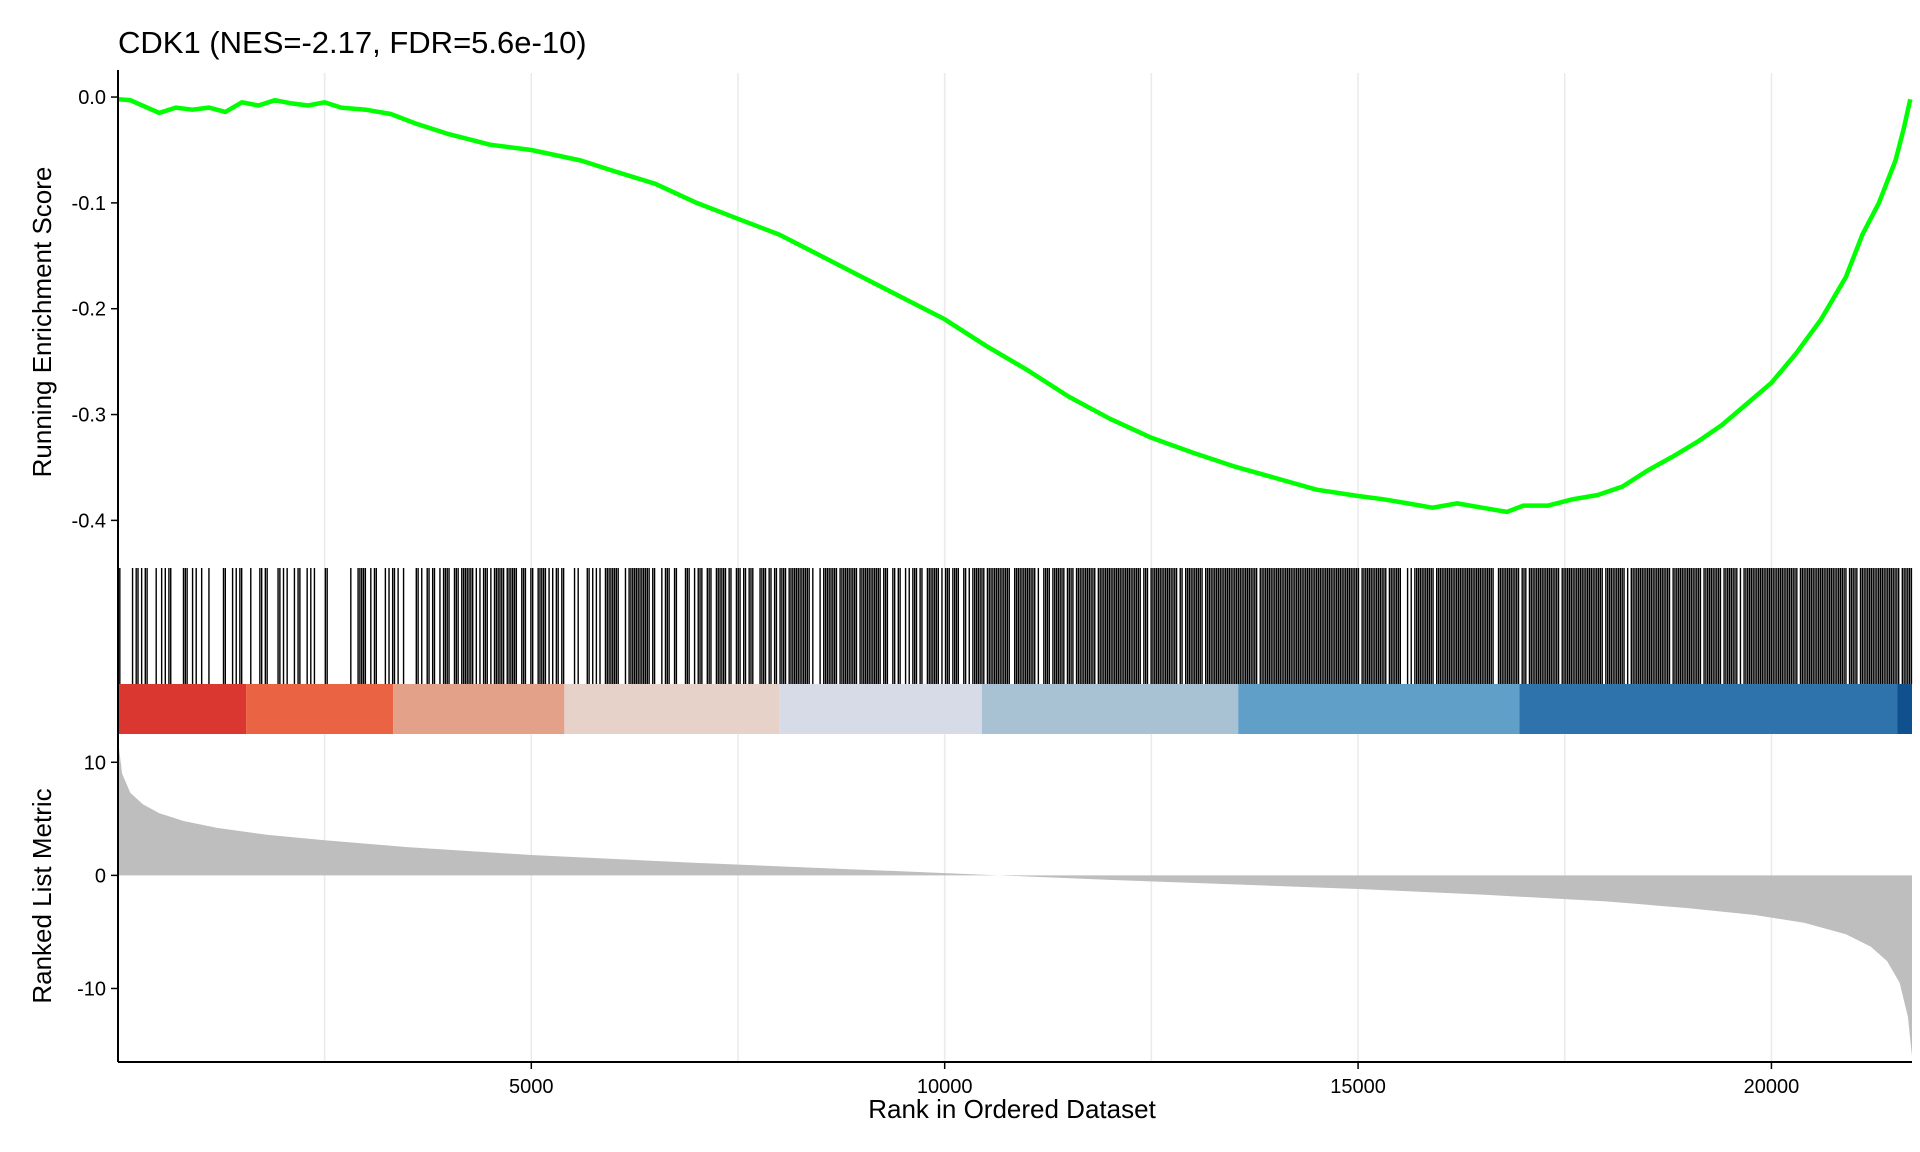 The image size is (1920, 1152). I want to click on metric-y-tick-label: -10, so click(91, 989).